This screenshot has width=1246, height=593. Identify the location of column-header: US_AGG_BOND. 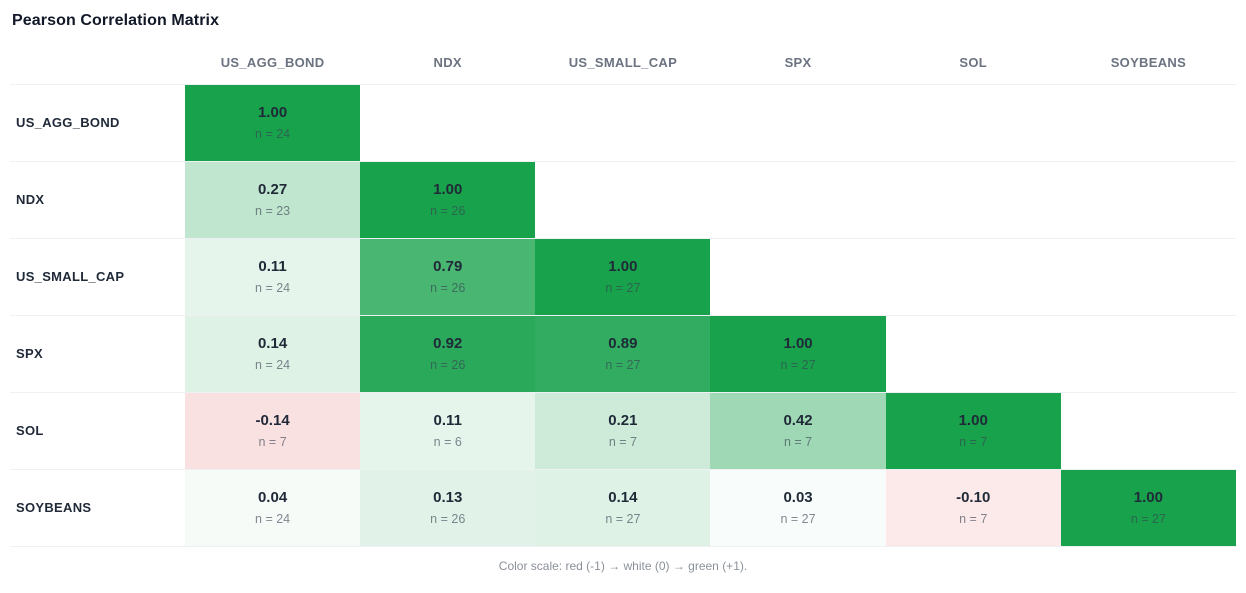
(272, 63).